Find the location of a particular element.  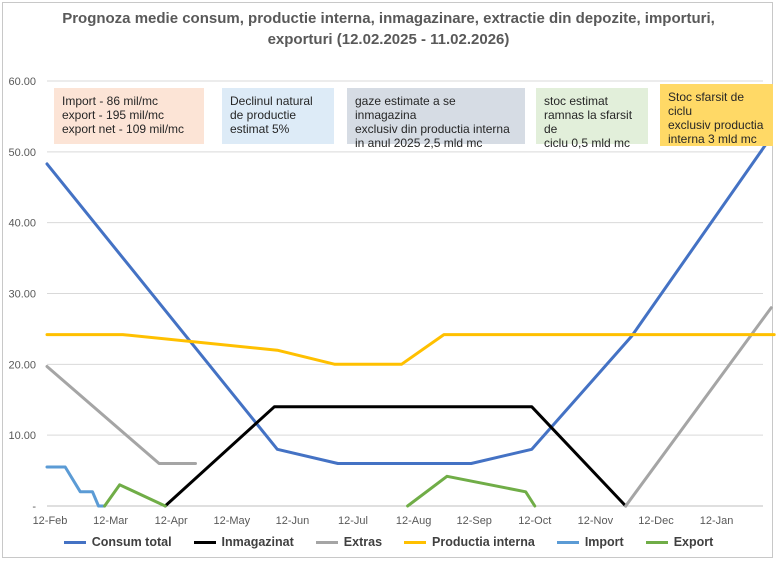

x-tick-label: 12-Dec is located at coordinates (656, 521).